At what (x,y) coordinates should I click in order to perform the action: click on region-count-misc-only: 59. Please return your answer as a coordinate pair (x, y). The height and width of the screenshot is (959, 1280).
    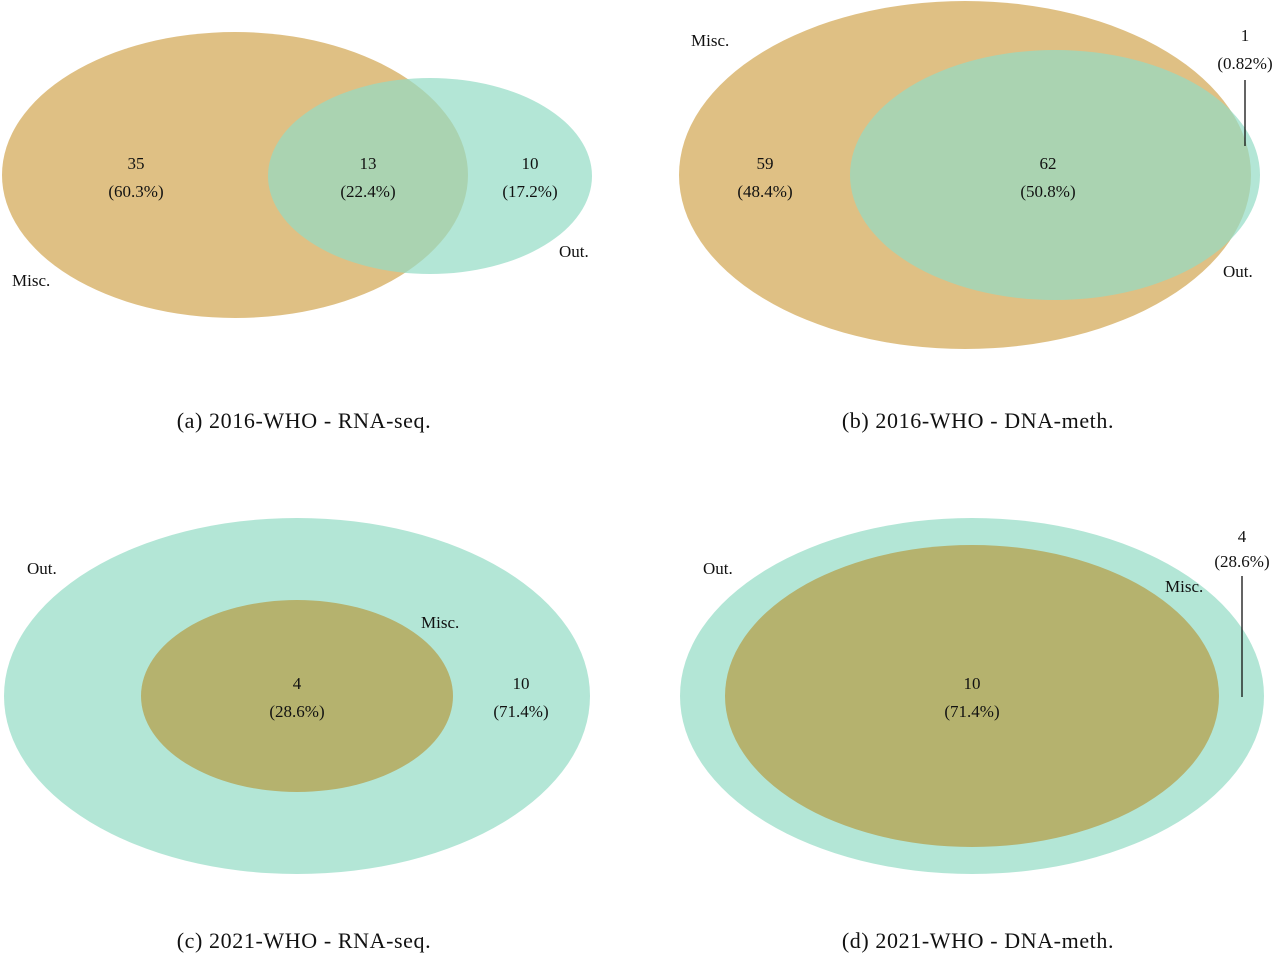
    Looking at the image, I should click on (765, 163).